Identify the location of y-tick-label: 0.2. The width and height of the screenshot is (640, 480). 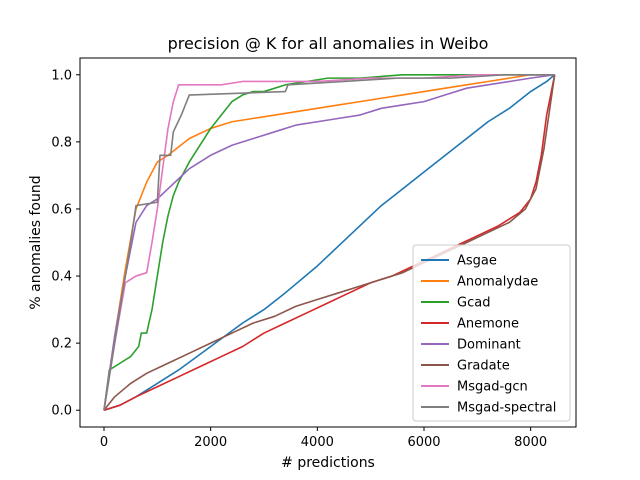
(61, 344).